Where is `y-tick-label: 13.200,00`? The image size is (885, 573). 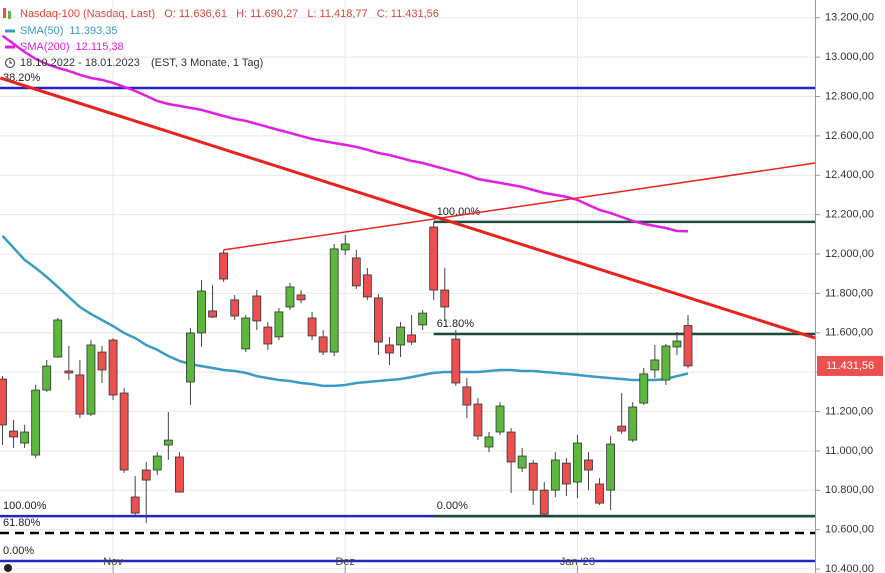
y-tick-label: 13.200,00 is located at coordinates (849, 18).